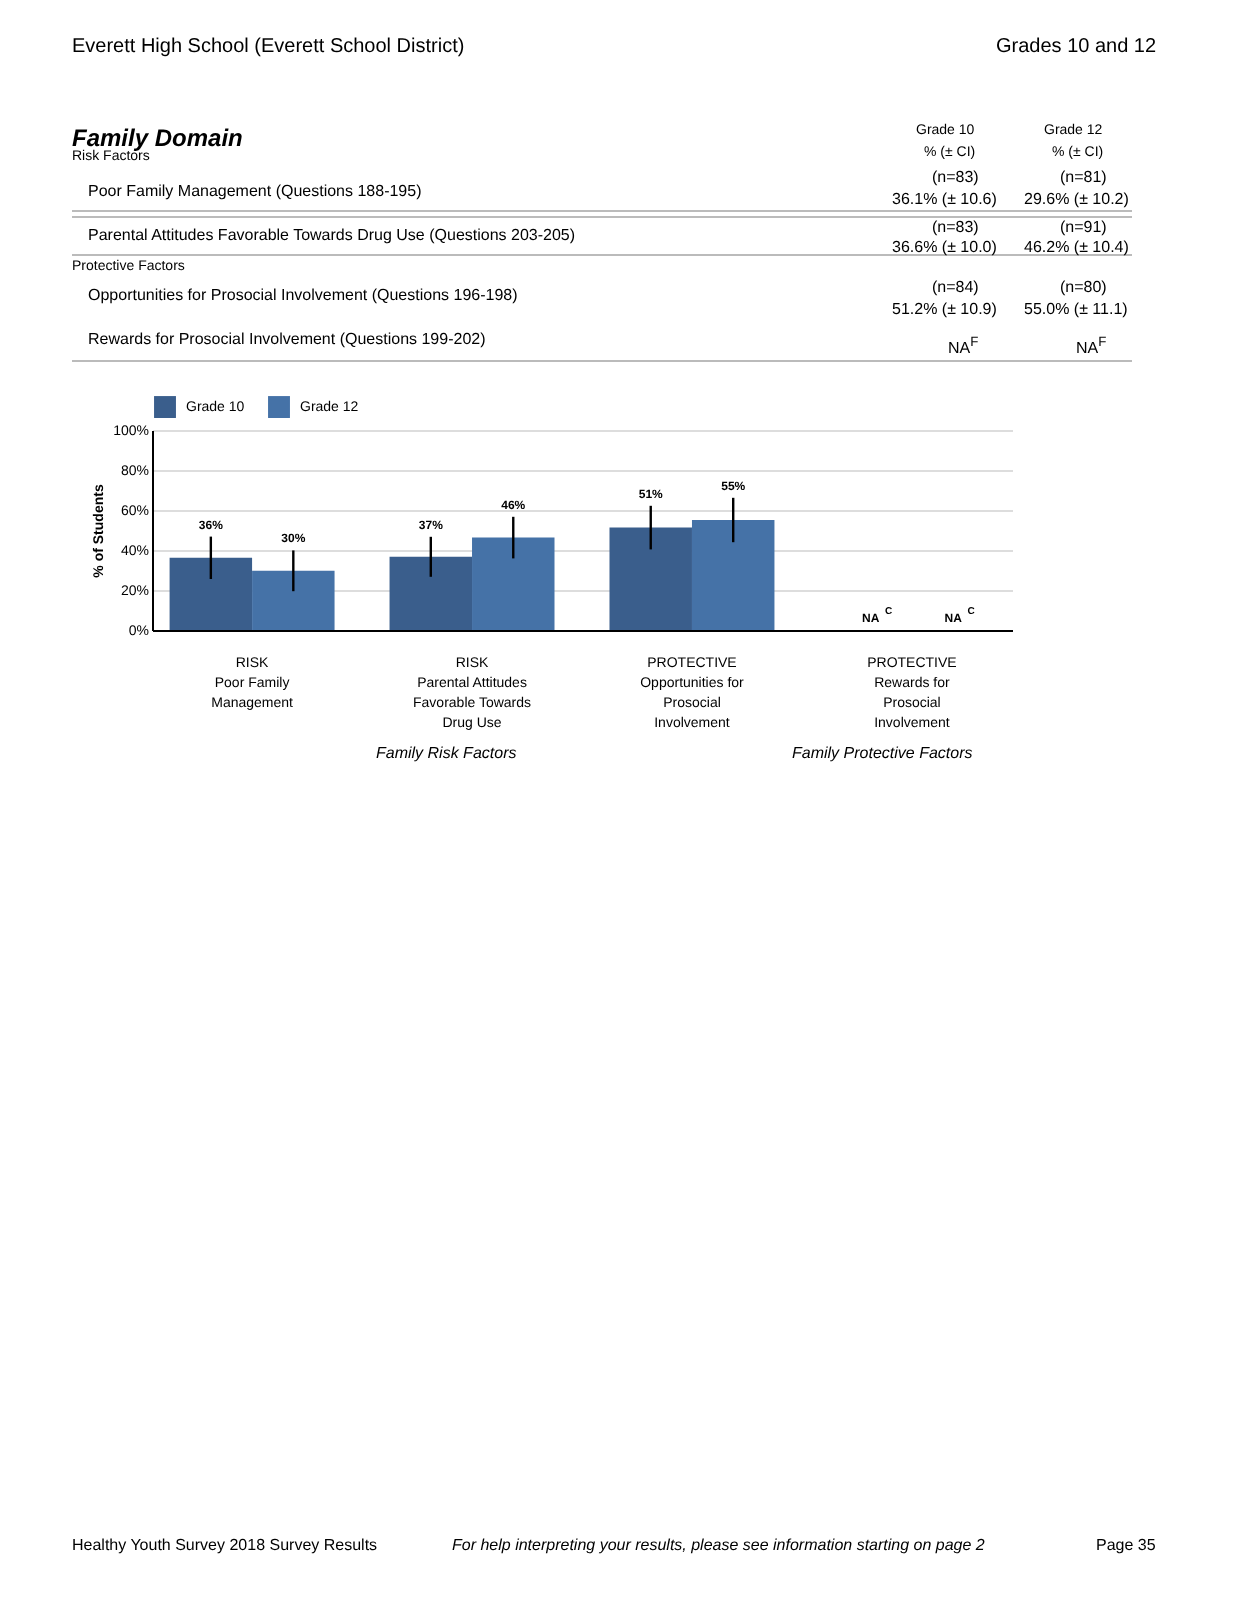 The width and height of the screenshot is (1236, 1600). What do you see at coordinates (1076, 199) in the screenshot?
I see `text: 29.6% (± 10.2)` at bounding box center [1076, 199].